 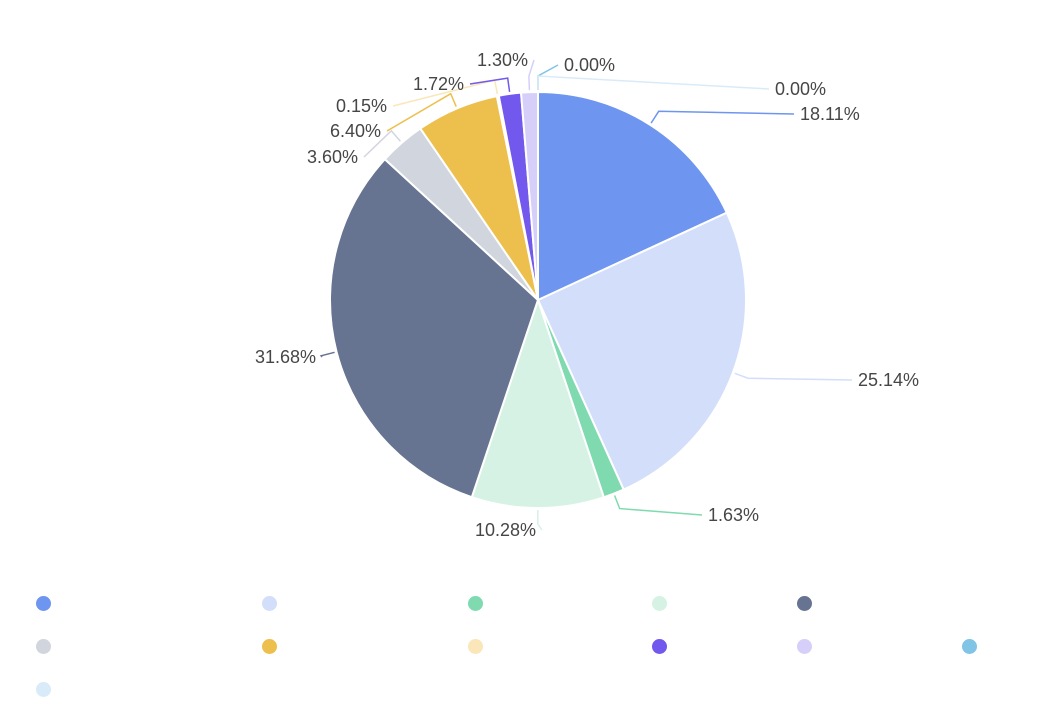 I want to click on slice-label: 6.40%, so click(x=355, y=131).